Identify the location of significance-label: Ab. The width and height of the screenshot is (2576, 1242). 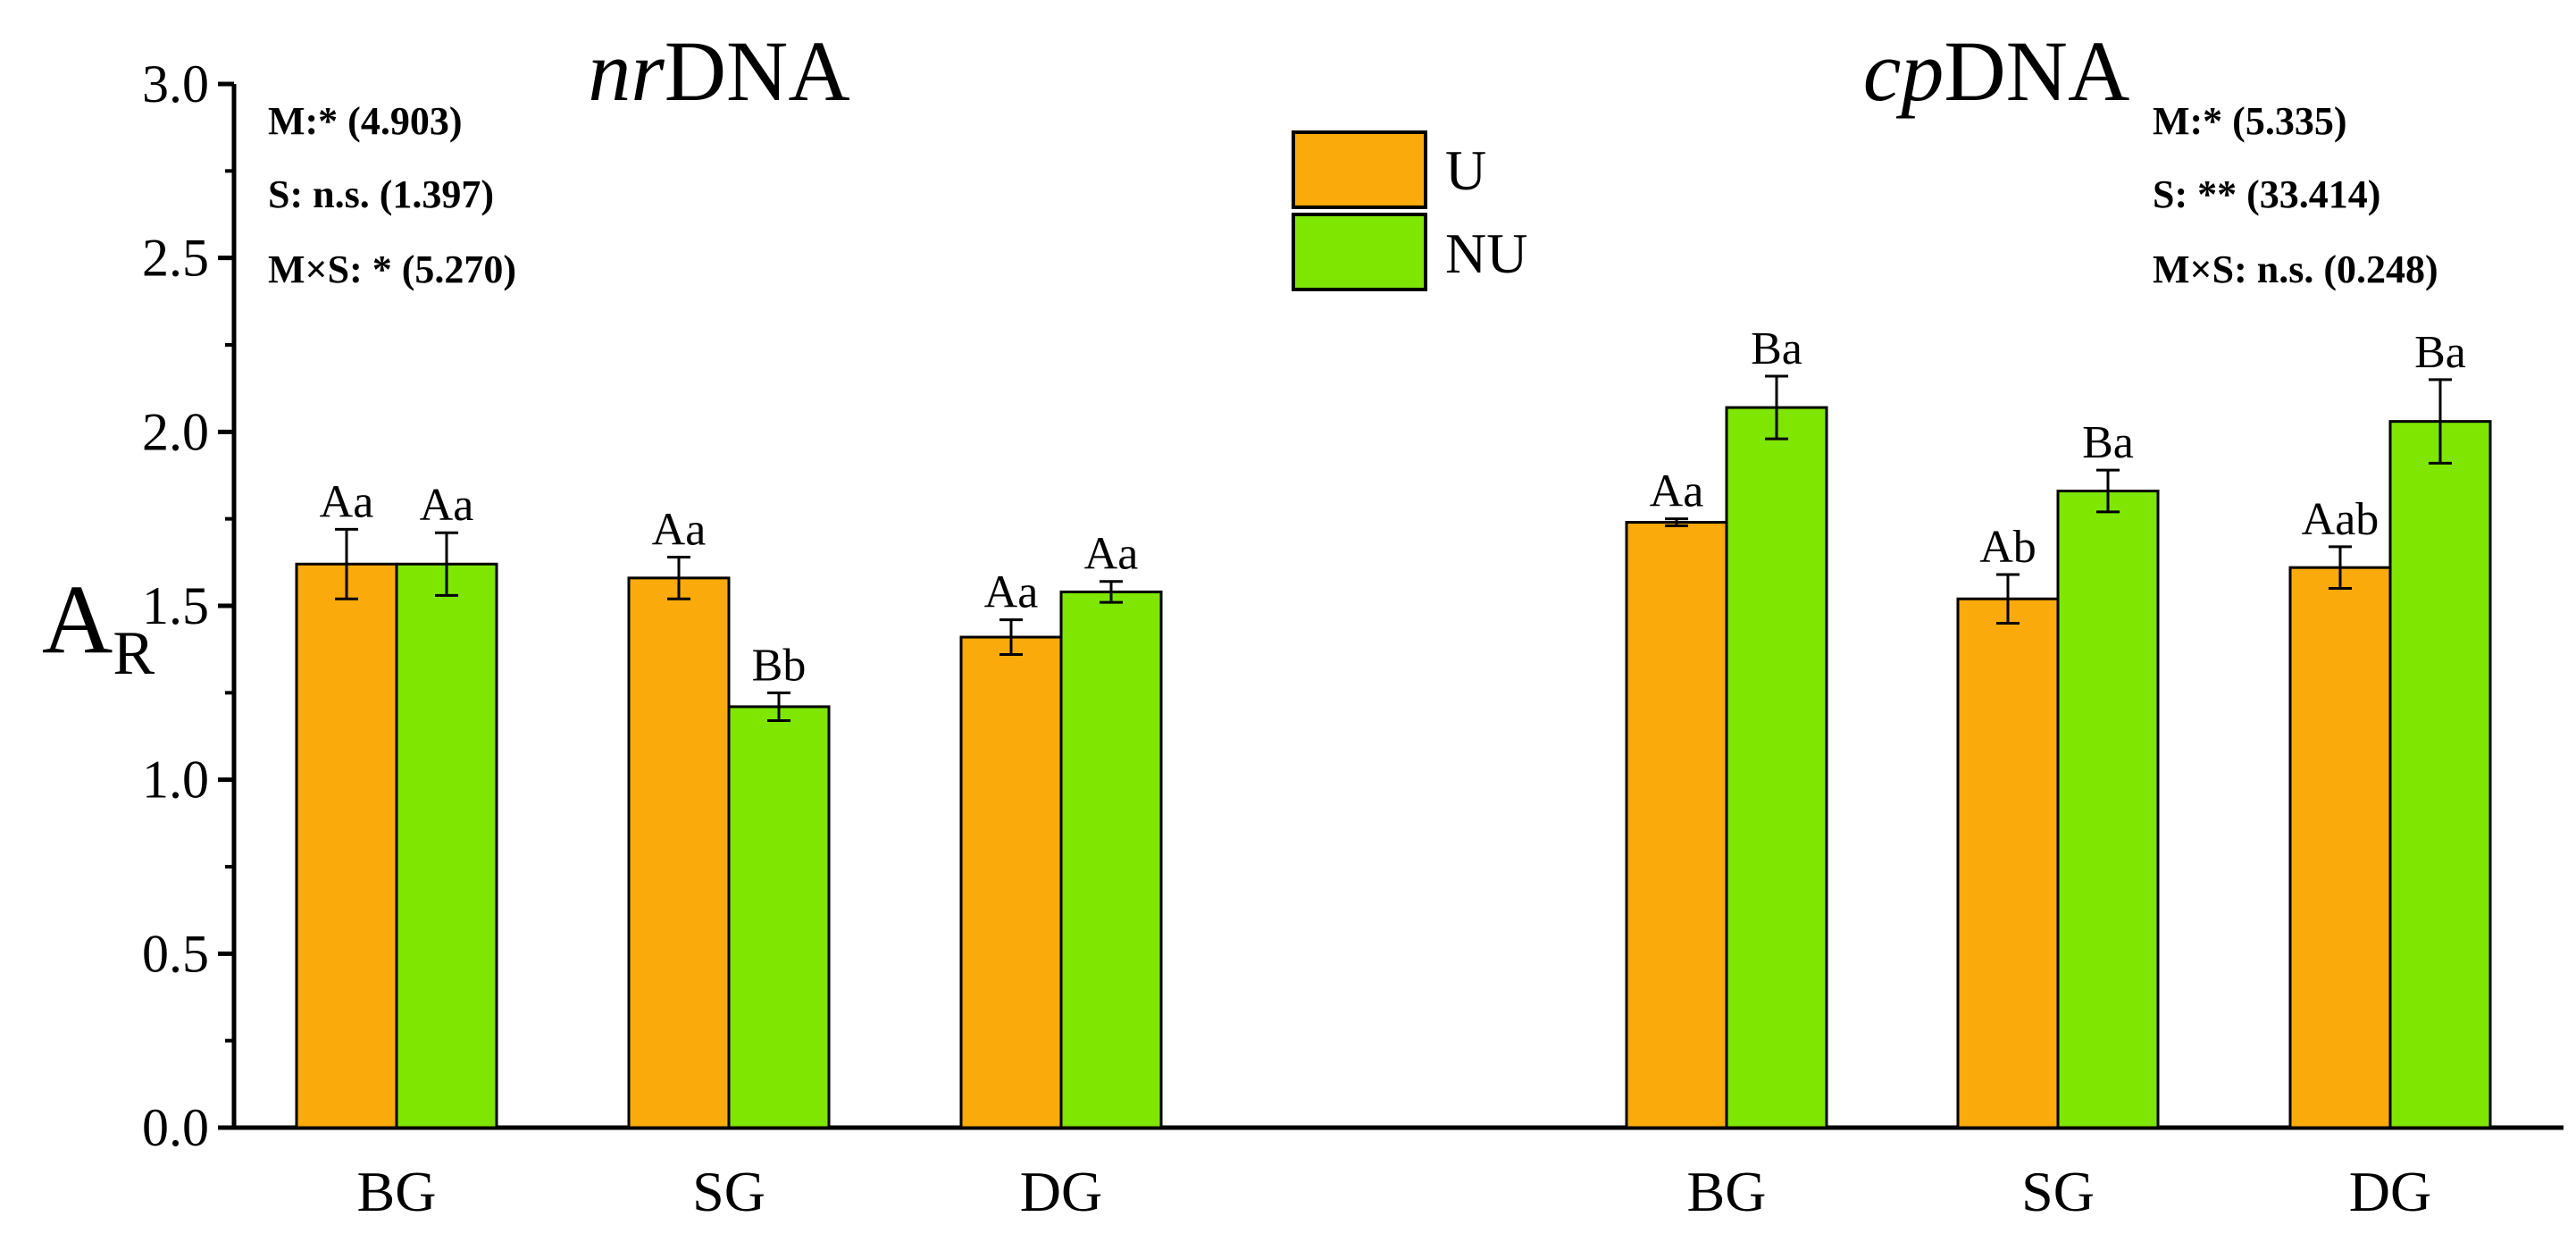
(2008, 547).